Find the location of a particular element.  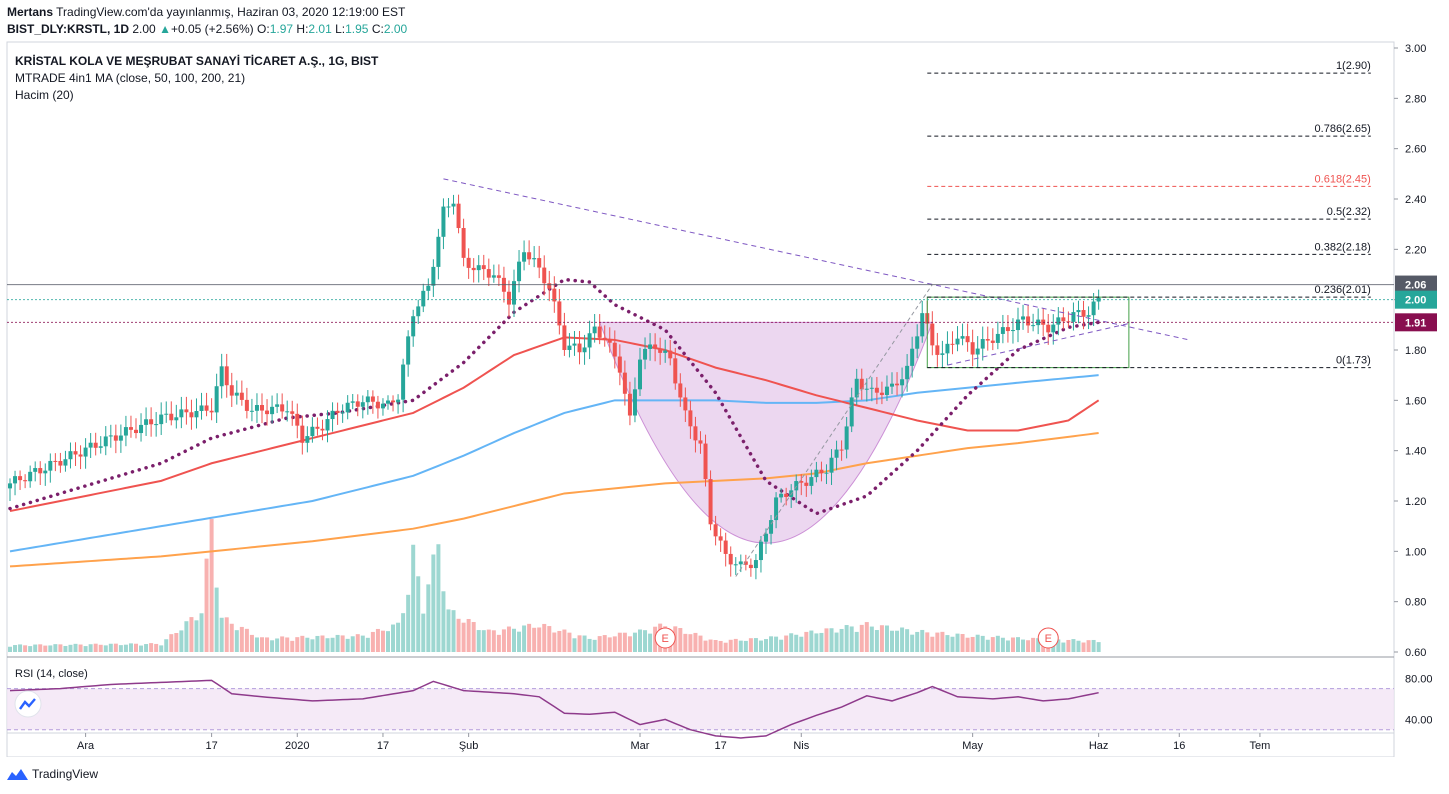

support-line is located at coordinates (1041, 343).